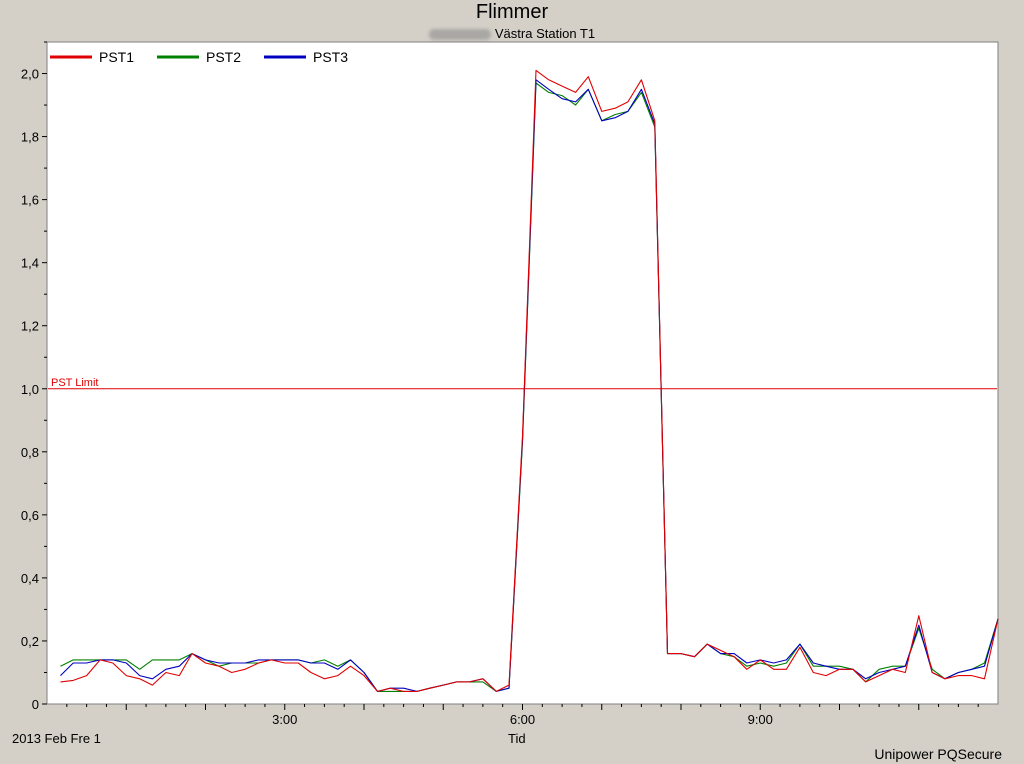 This screenshot has height=764, width=1024. What do you see at coordinates (760, 719) in the screenshot?
I see `x-tick-label: 9:00` at bounding box center [760, 719].